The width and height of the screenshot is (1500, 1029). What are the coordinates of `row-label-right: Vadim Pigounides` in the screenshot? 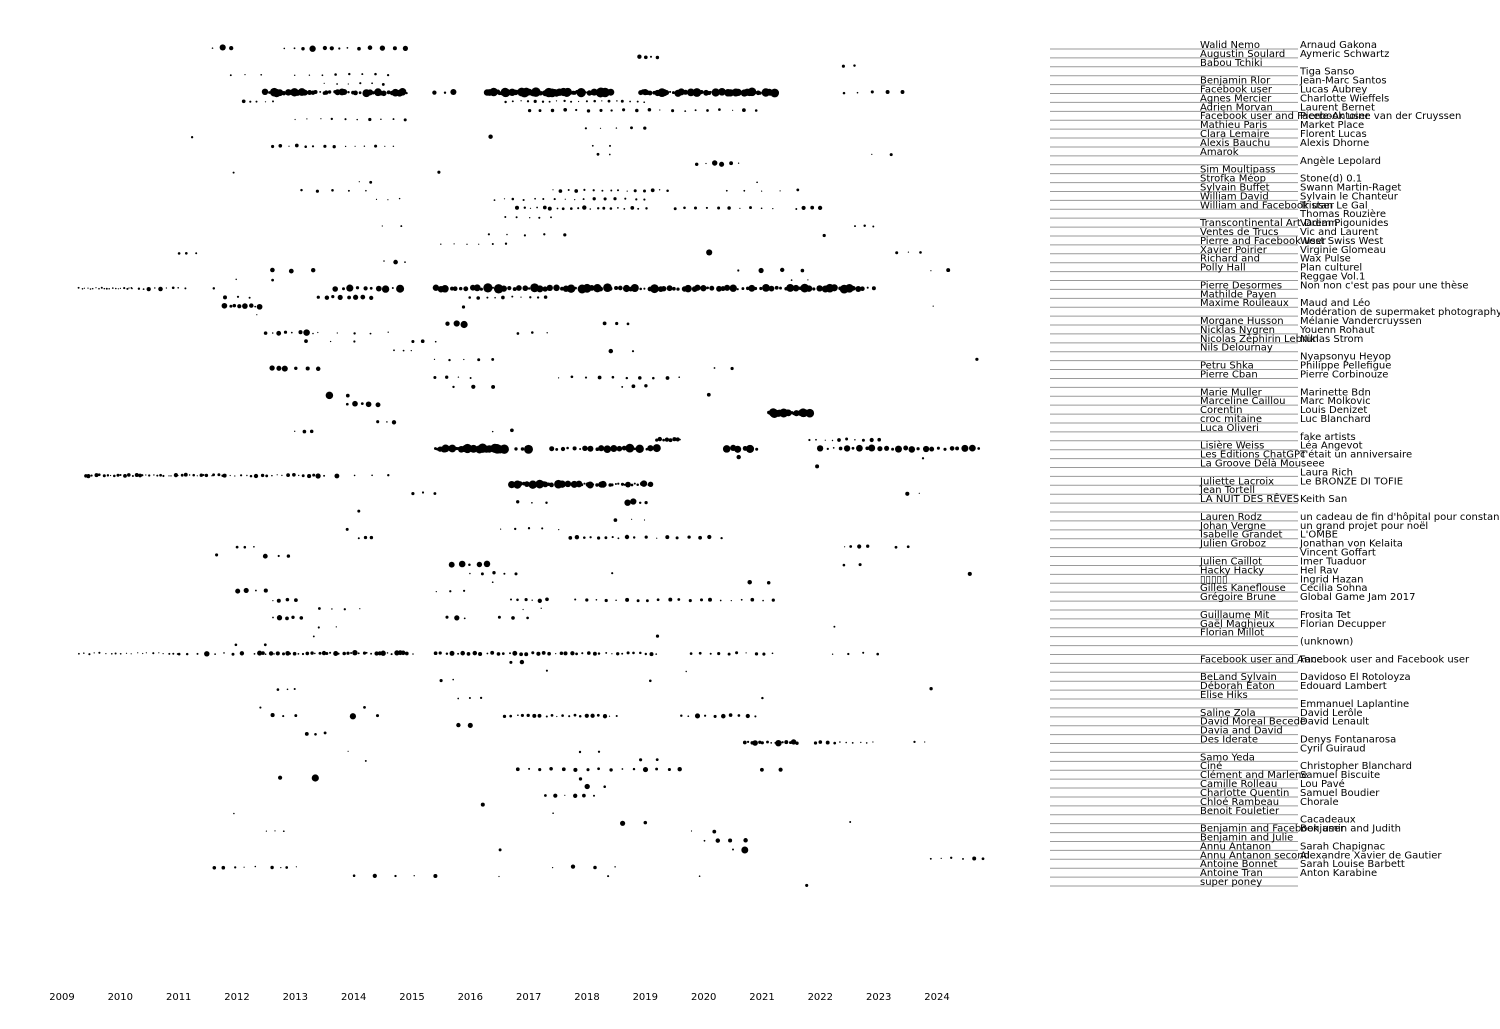 It's located at (1344, 223).